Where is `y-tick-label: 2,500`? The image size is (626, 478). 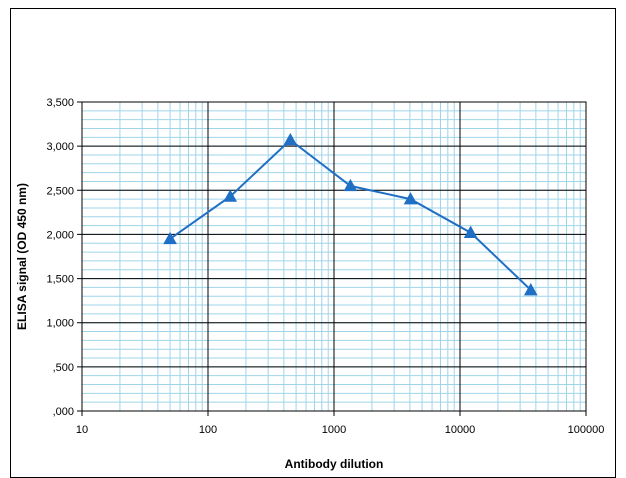
y-tick-label: 2,500 is located at coordinates (60, 191).